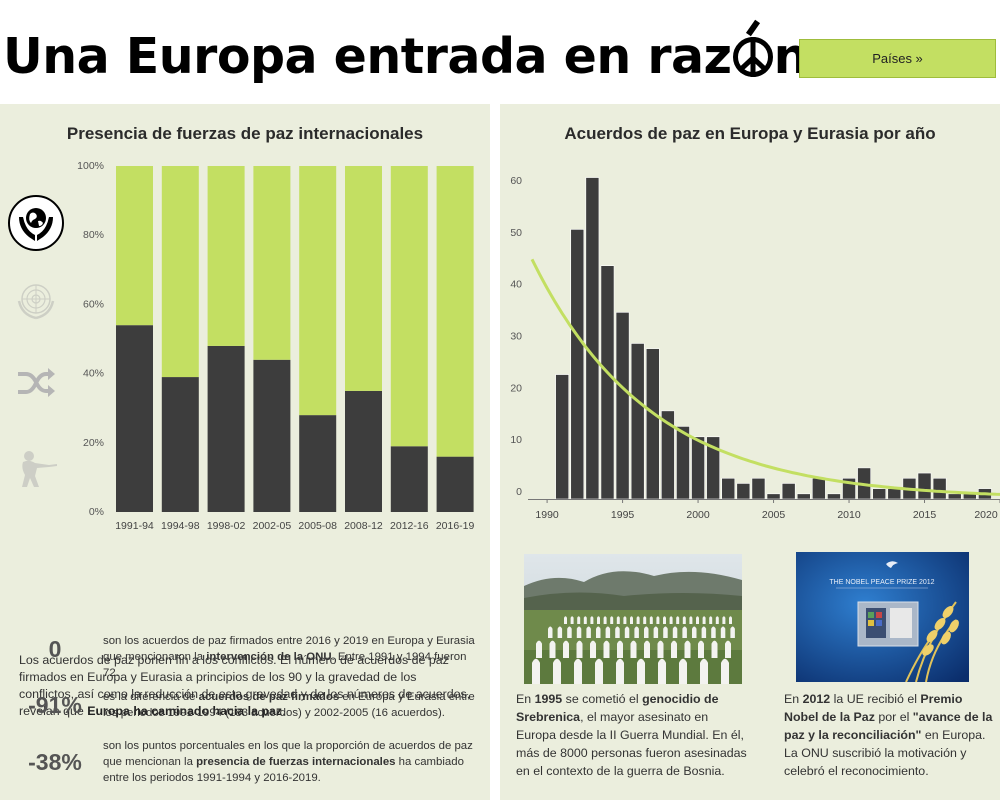 This screenshot has height=800, width=1000. What do you see at coordinates (623, 515) in the screenshot?
I see `x-tick-label: 1995` at bounding box center [623, 515].